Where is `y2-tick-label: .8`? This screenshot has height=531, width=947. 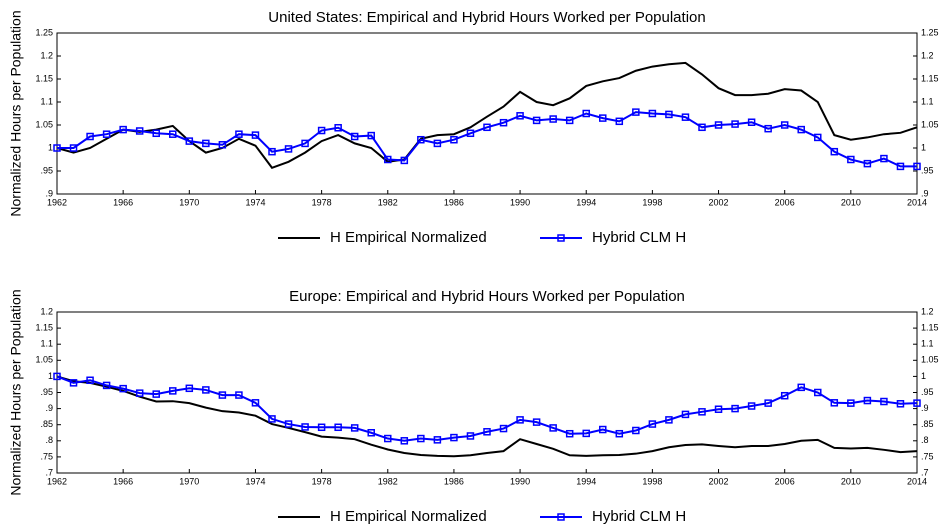
y2-tick-label: .8 is located at coordinates (925, 440).